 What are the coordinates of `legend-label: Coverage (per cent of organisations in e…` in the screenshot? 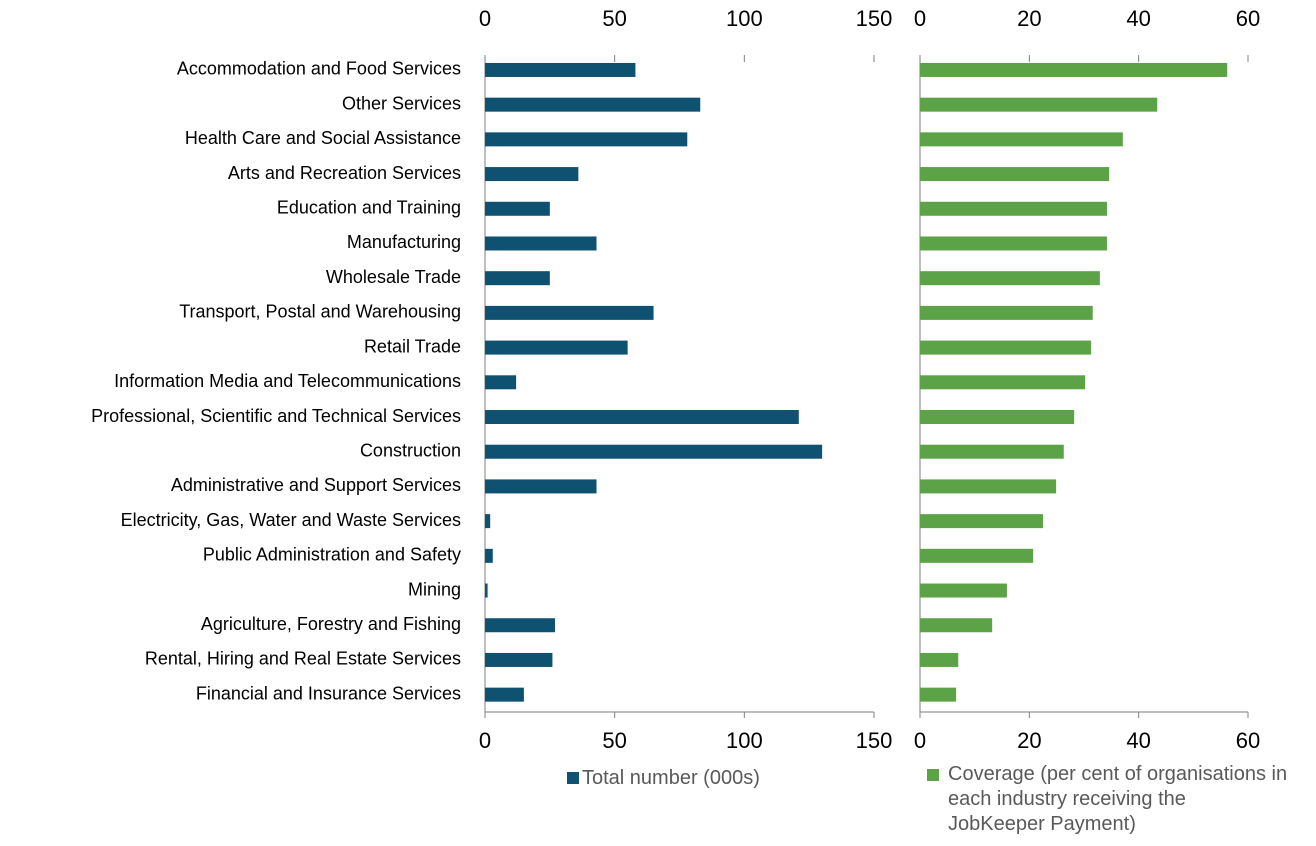 It's located at (1118, 799).